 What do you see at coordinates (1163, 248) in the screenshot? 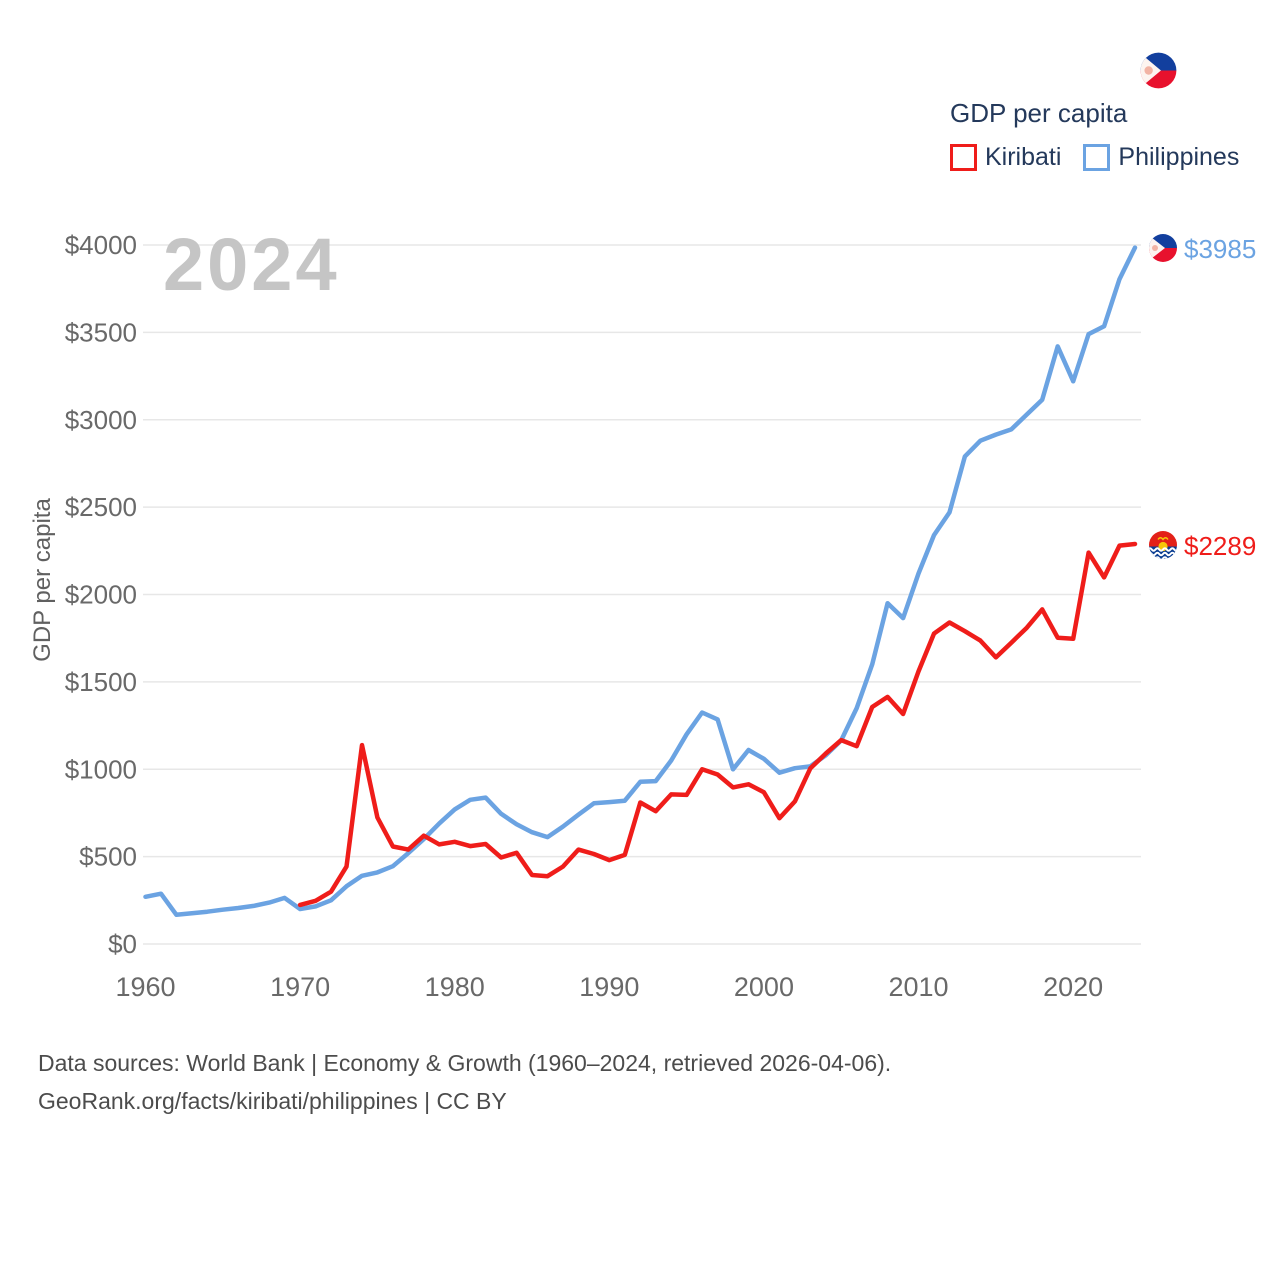
I see `philippines-flag-icon` at bounding box center [1163, 248].